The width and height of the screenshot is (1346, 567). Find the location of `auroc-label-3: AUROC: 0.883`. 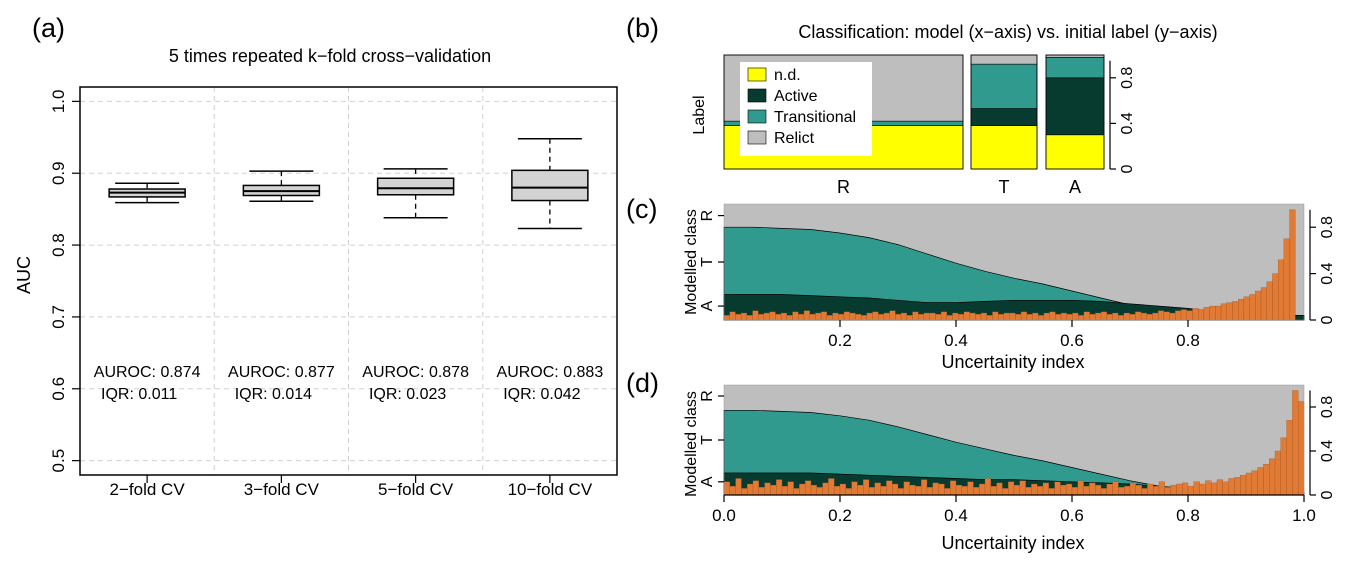

auroc-label-3: AUROC: 0.883 is located at coordinates (550, 372).